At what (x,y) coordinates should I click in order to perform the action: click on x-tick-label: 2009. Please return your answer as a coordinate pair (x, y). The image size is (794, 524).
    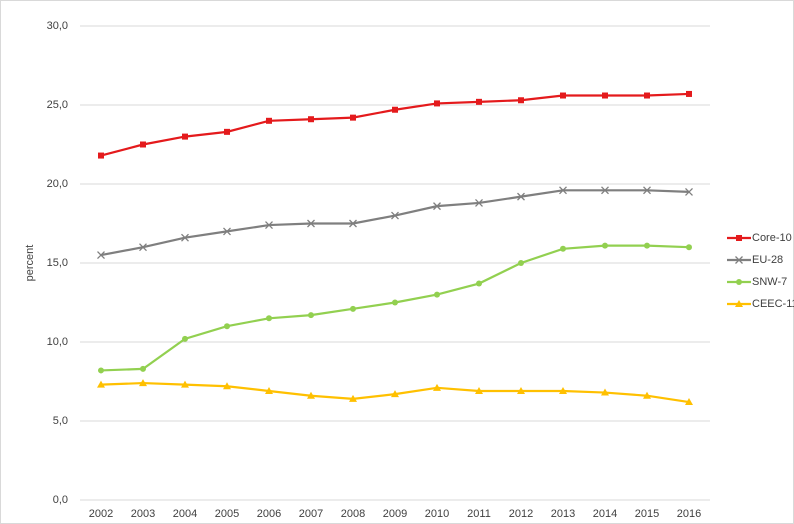
    Looking at the image, I should click on (395, 514).